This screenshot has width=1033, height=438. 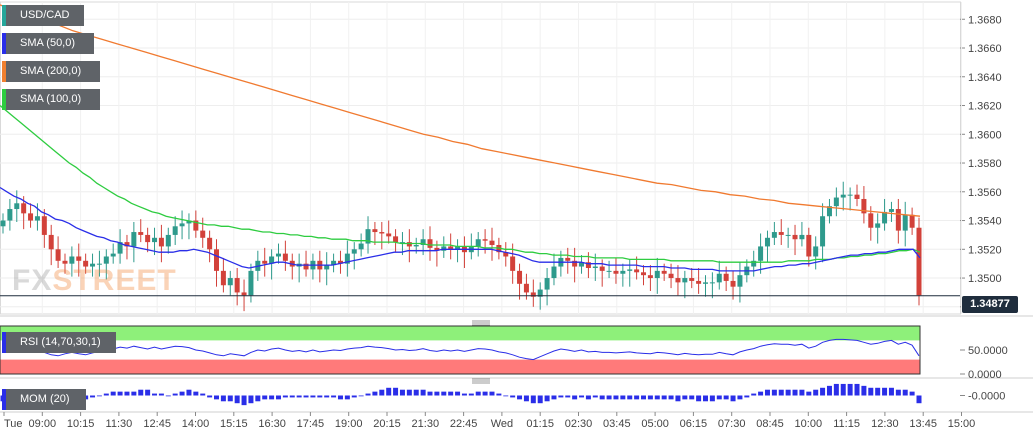 What do you see at coordinates (732, 424) in the screenshot?
I see `time-tick-label: 07:30` at bounding box center [732, 424].